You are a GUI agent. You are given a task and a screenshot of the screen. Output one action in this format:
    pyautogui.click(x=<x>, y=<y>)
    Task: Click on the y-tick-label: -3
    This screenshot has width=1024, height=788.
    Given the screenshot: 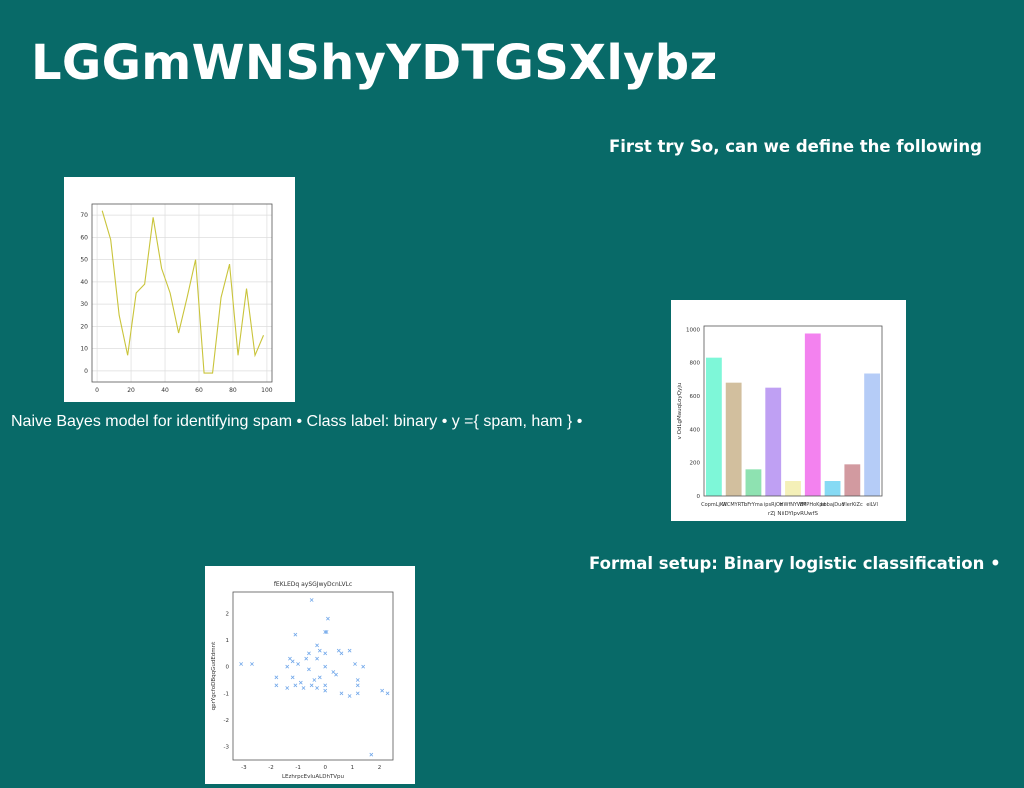 What is the action you would take?
    pyautogui.click(x=227, y=748)
    